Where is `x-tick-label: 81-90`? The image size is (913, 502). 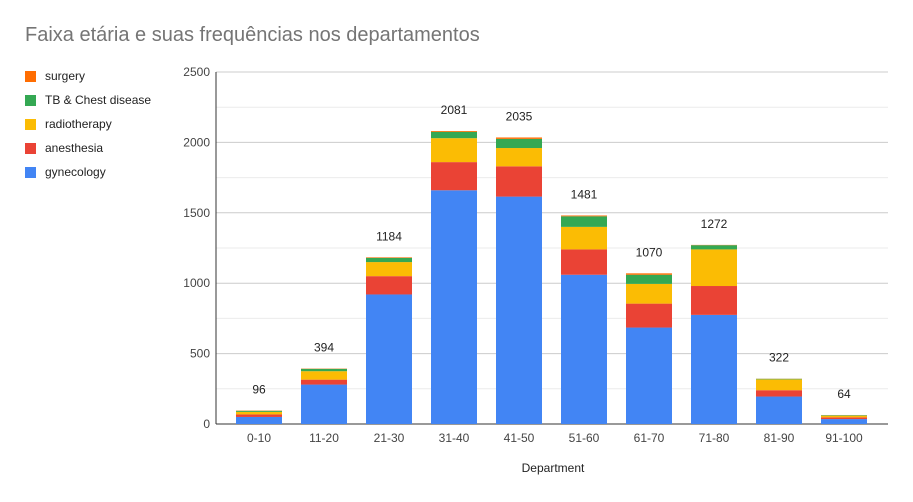 x-tick-label: 81-90 is located at coordinates (779, 438).